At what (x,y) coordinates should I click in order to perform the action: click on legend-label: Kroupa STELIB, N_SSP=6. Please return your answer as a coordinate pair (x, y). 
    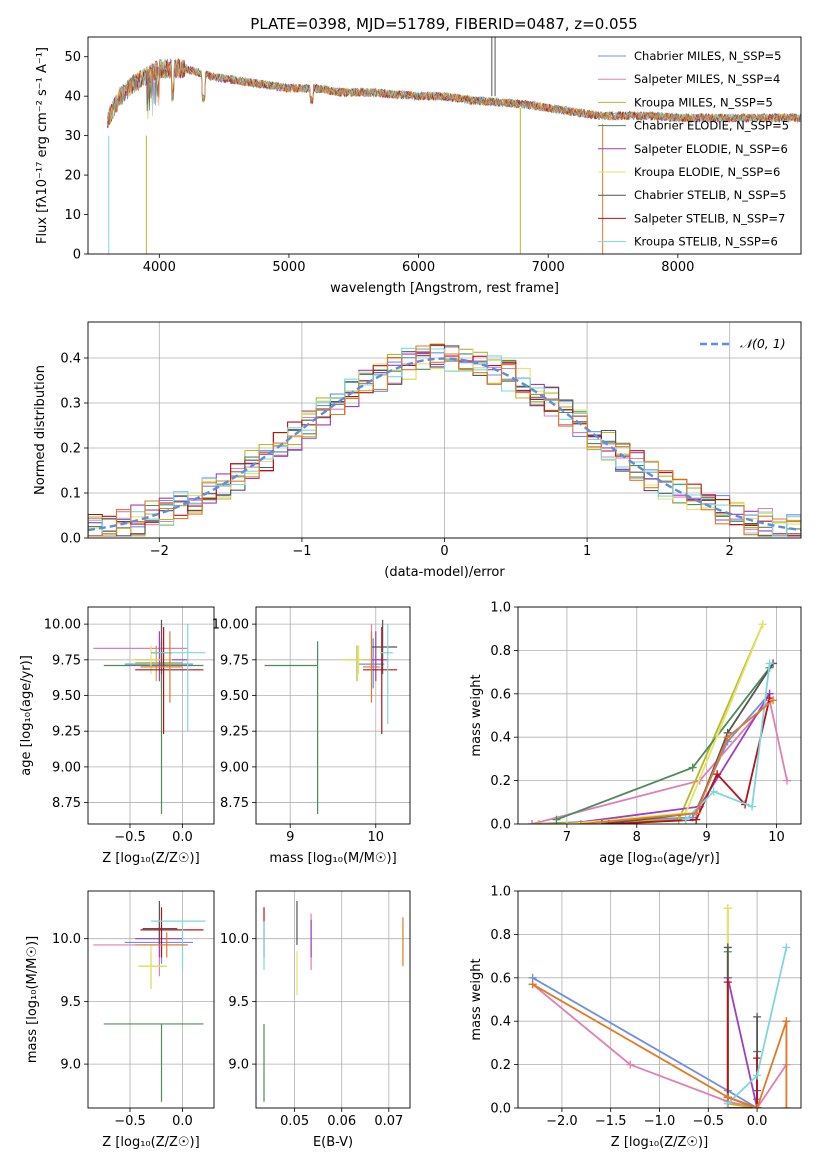
    Looking at the image, I should click on (706, 242).